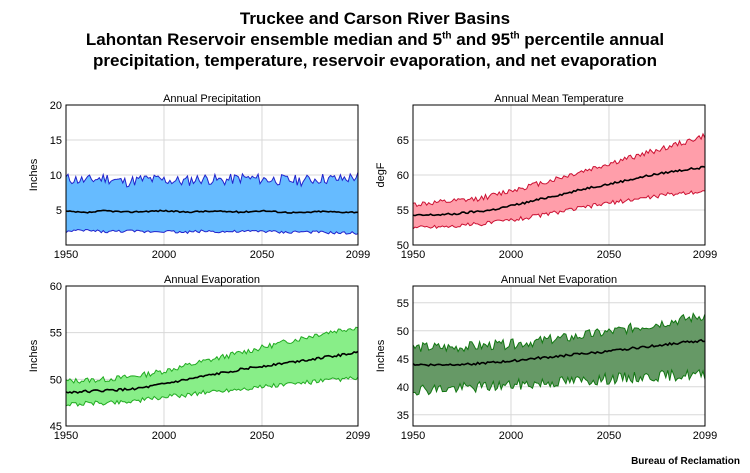  I want to click on title-line-2-part-a: Lahontan Reservoir ensemble median and 5, so click(264, 39).